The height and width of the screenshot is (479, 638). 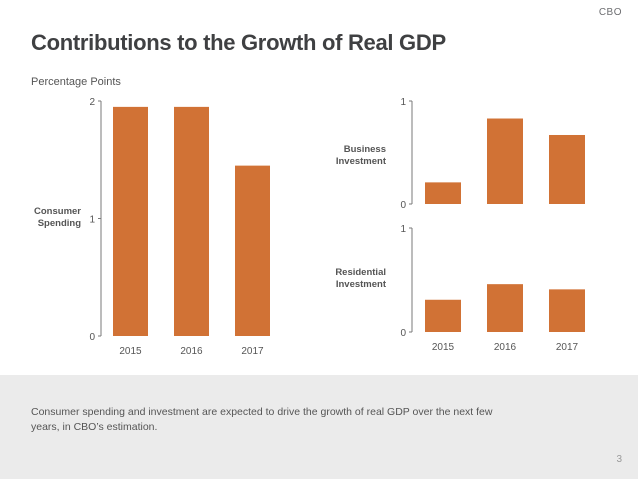 What do you see at coordinates (360, 272) in the screenshot?
I see `series-label: Residential` at bounding box center [360, 272].